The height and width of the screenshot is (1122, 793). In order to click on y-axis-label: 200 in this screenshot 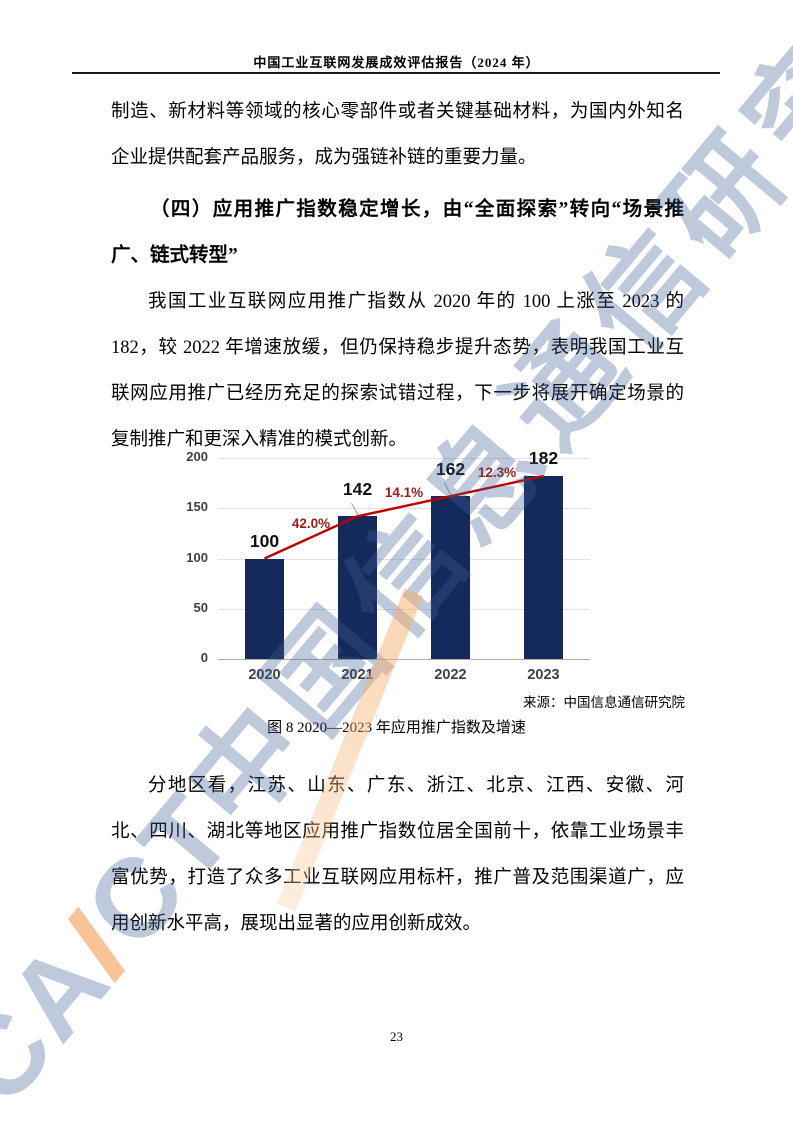, I will do `click(197, 456)`.